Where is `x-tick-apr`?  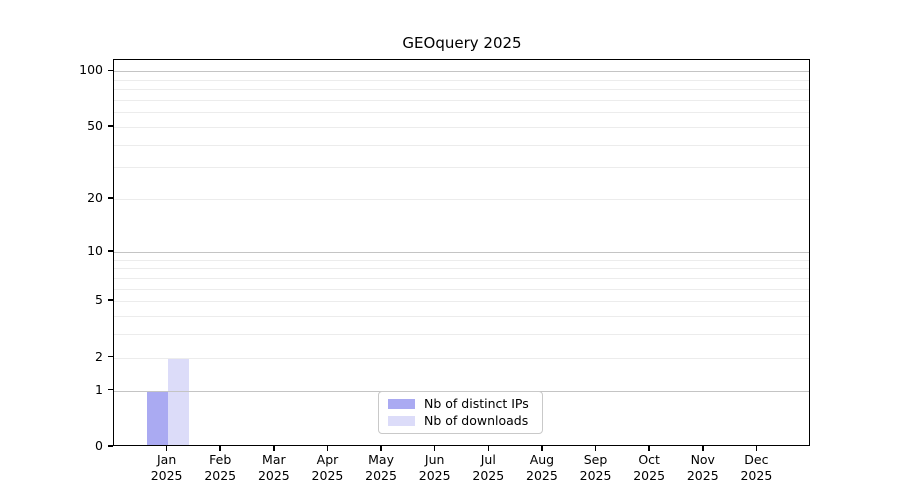
x-tick-apr is located at coordinates (327, 448).